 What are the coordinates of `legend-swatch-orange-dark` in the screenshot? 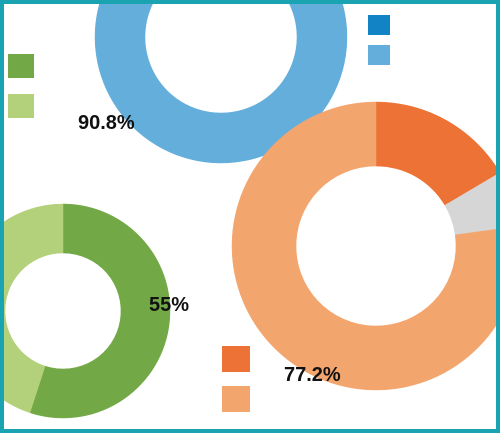 It's located at (236, 359).